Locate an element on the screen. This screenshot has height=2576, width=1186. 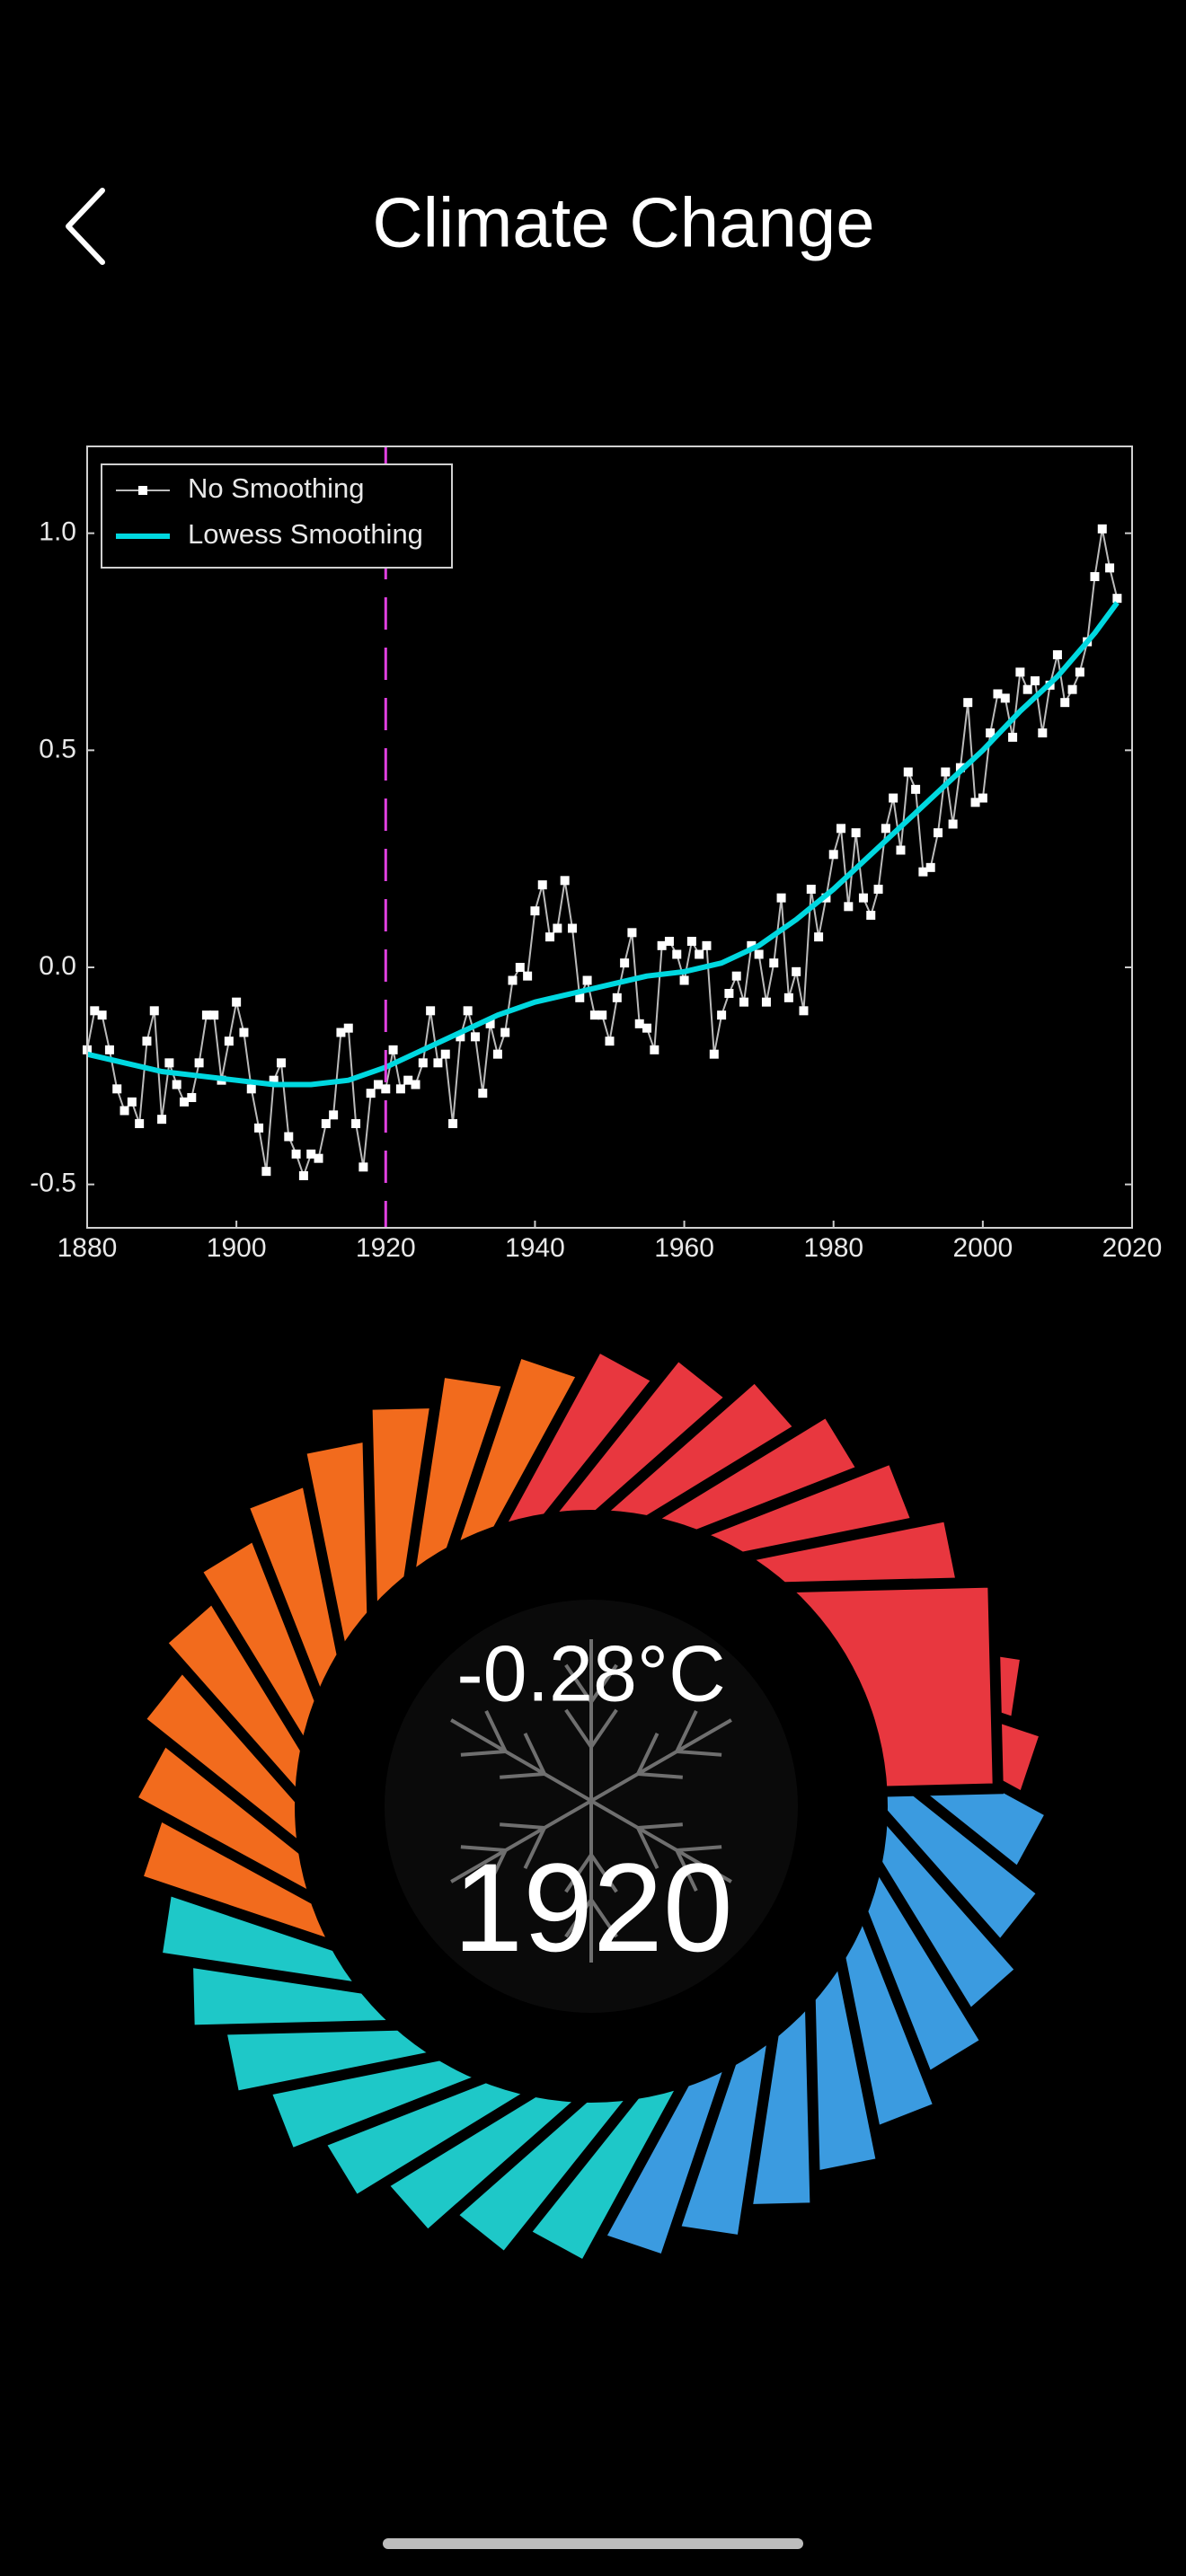
y-tick-label: -0.5 is located at coordinates (53, 1183).